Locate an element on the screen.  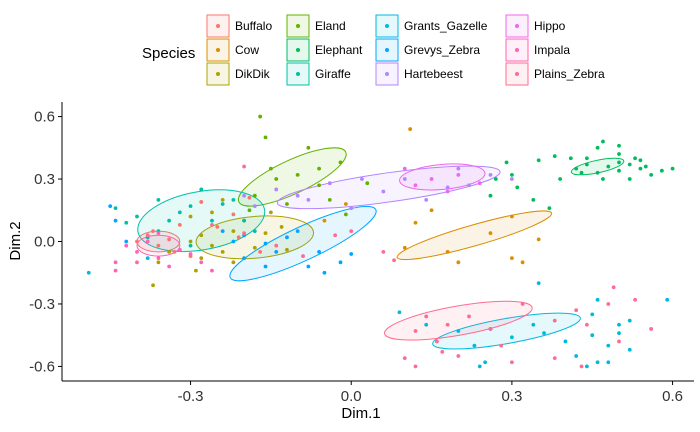
point-hippo is located at coordinates (404, 168).